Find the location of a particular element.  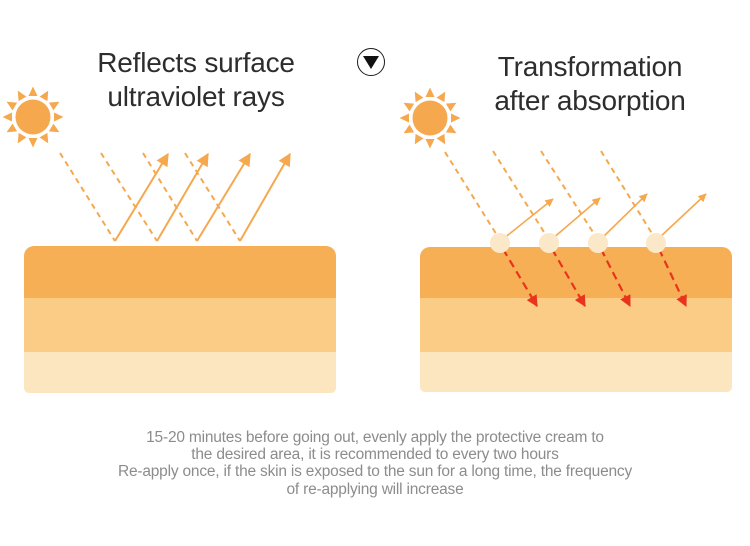

left-panel-title: Reflects surface ultraviolet rays is located at coordinates (196, 80).